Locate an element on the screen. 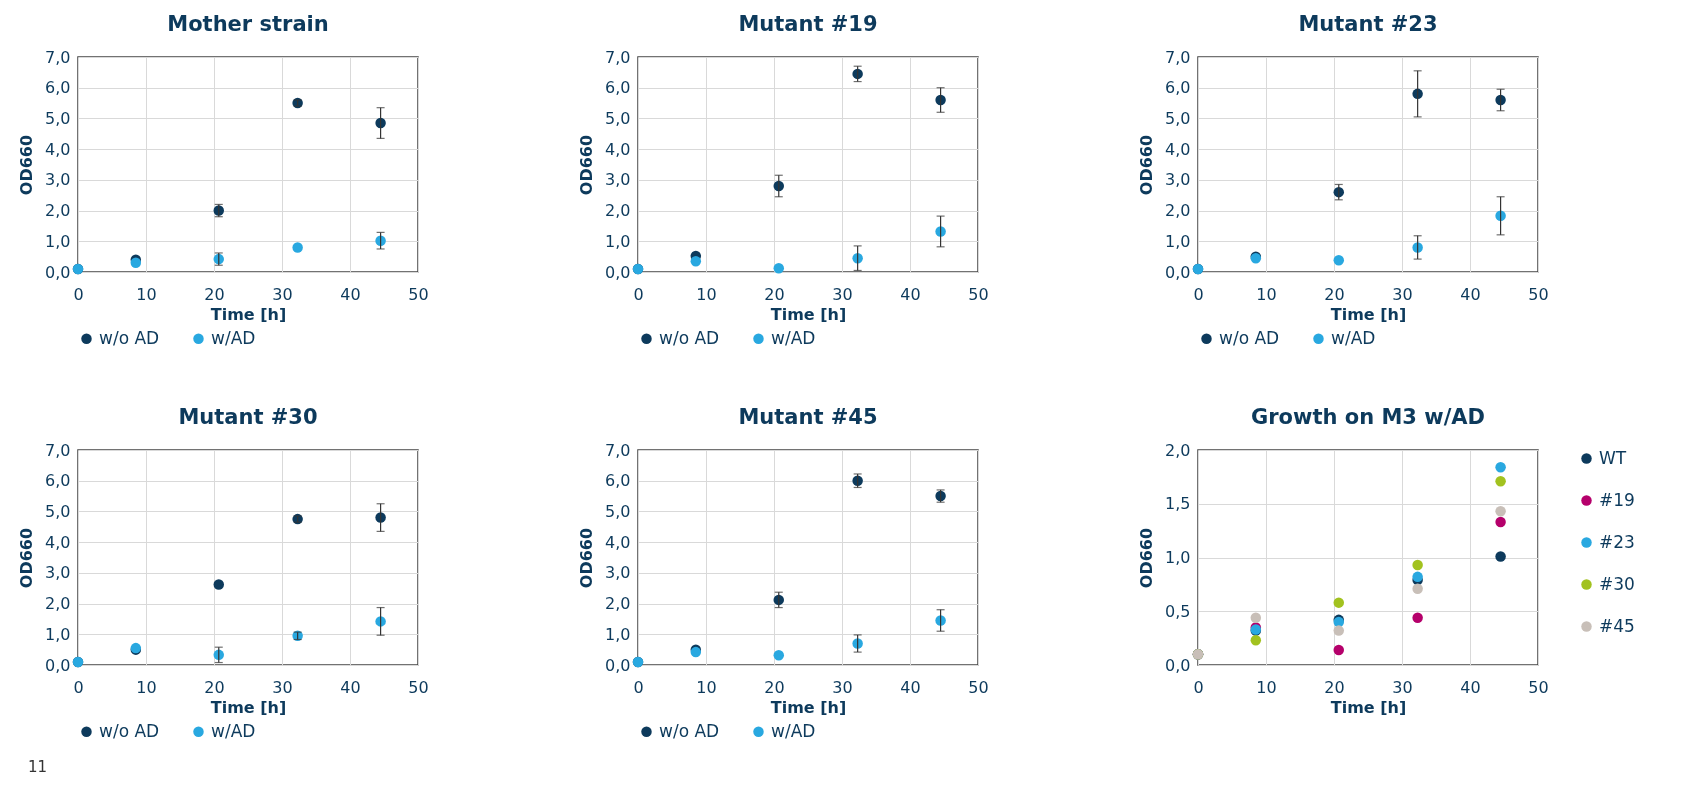 The width and height of the screenshot is (1686, 786). chart-title: Mother strain is located at coordinates (248, 24).